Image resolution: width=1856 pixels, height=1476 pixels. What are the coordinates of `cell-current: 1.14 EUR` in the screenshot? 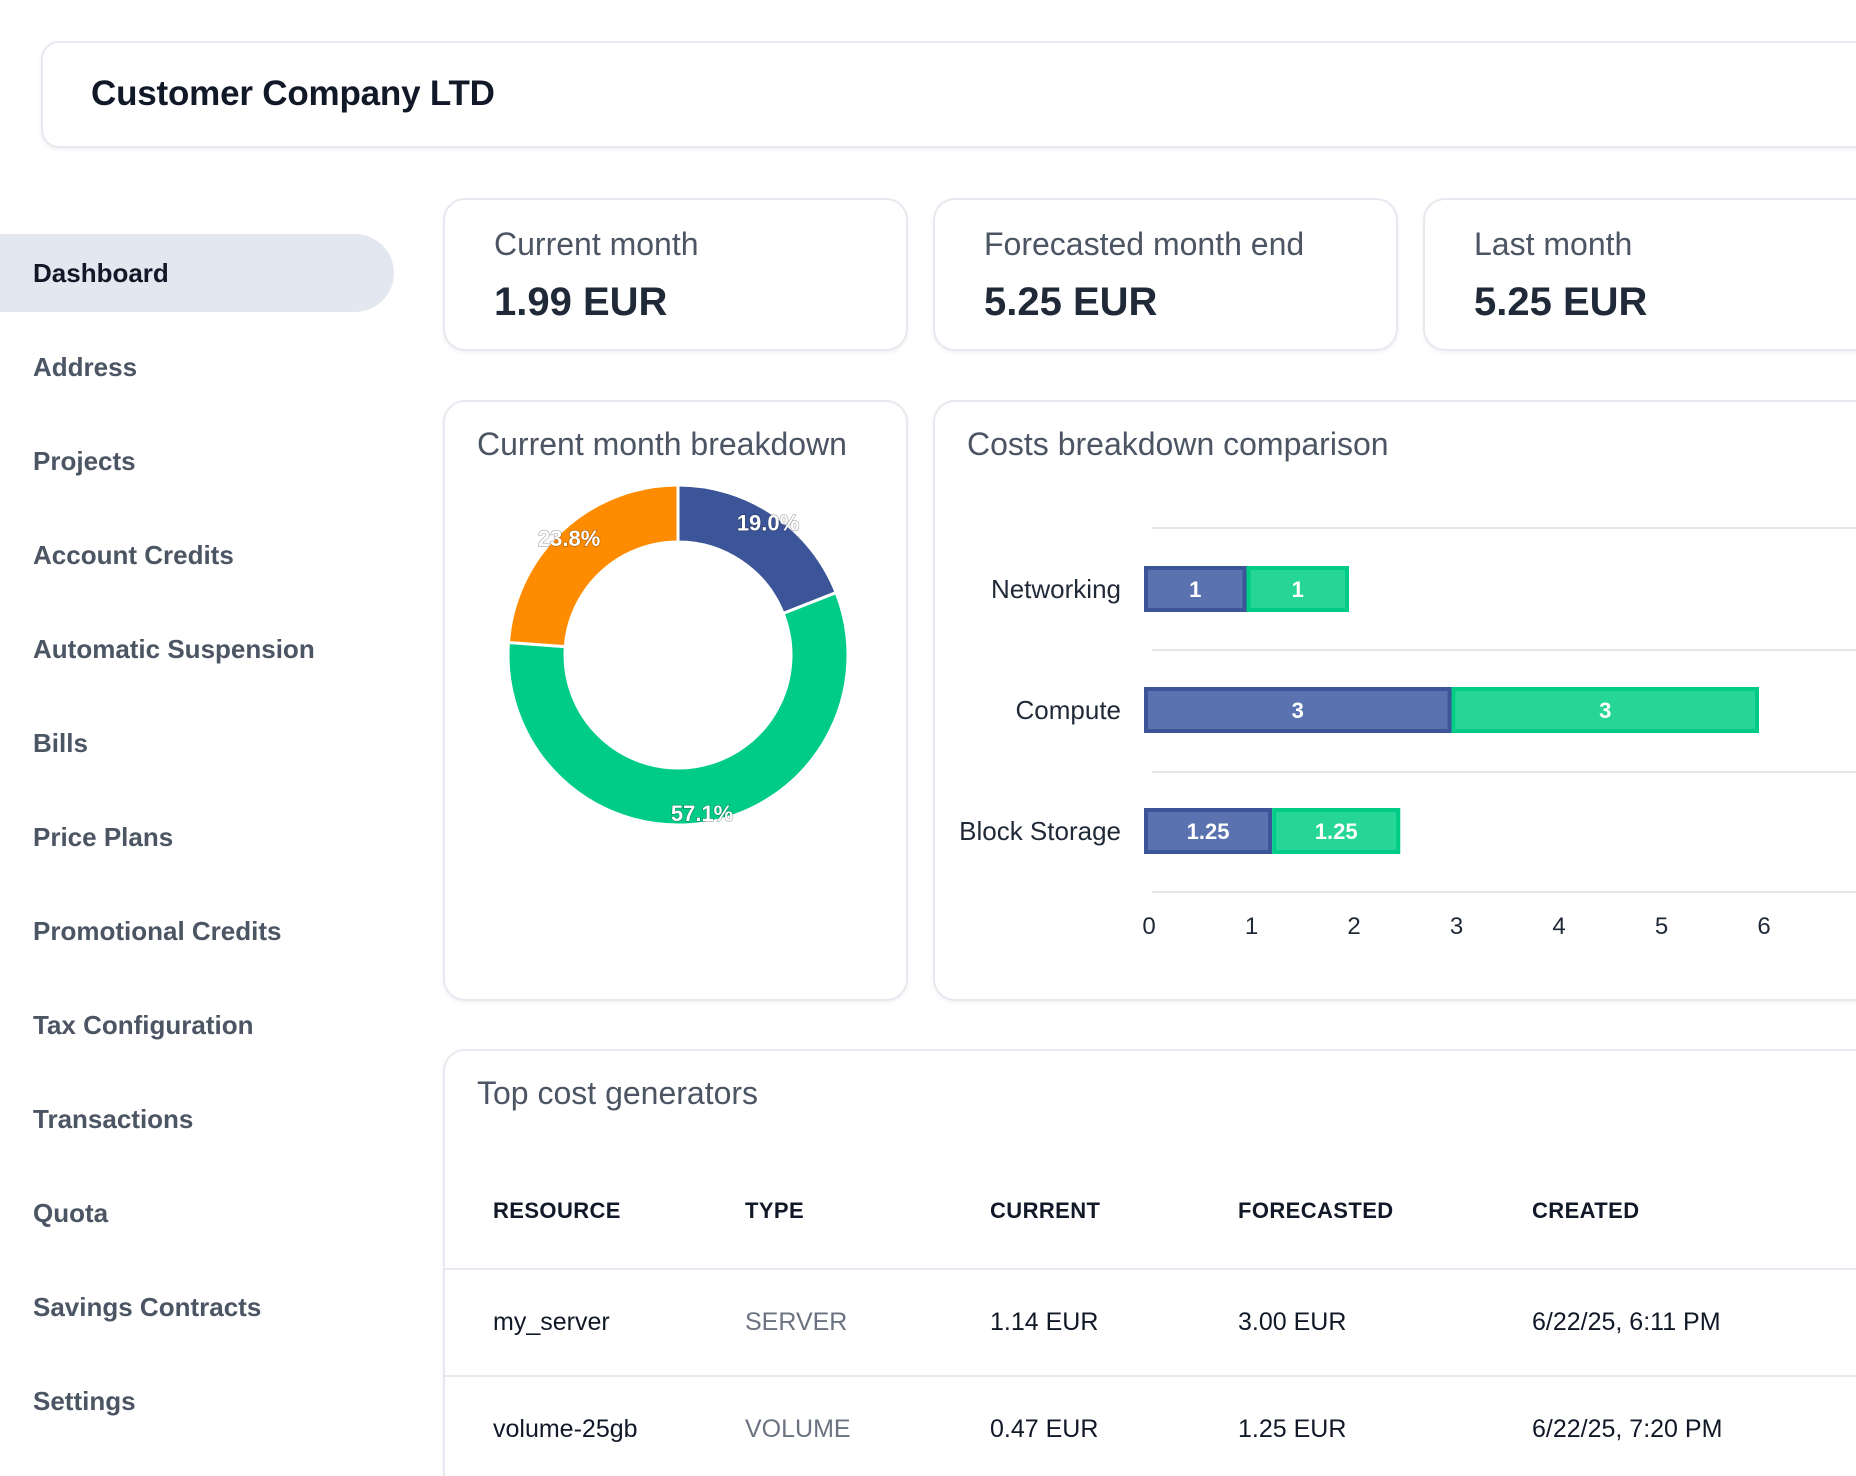 It's located at (1114, 1323).